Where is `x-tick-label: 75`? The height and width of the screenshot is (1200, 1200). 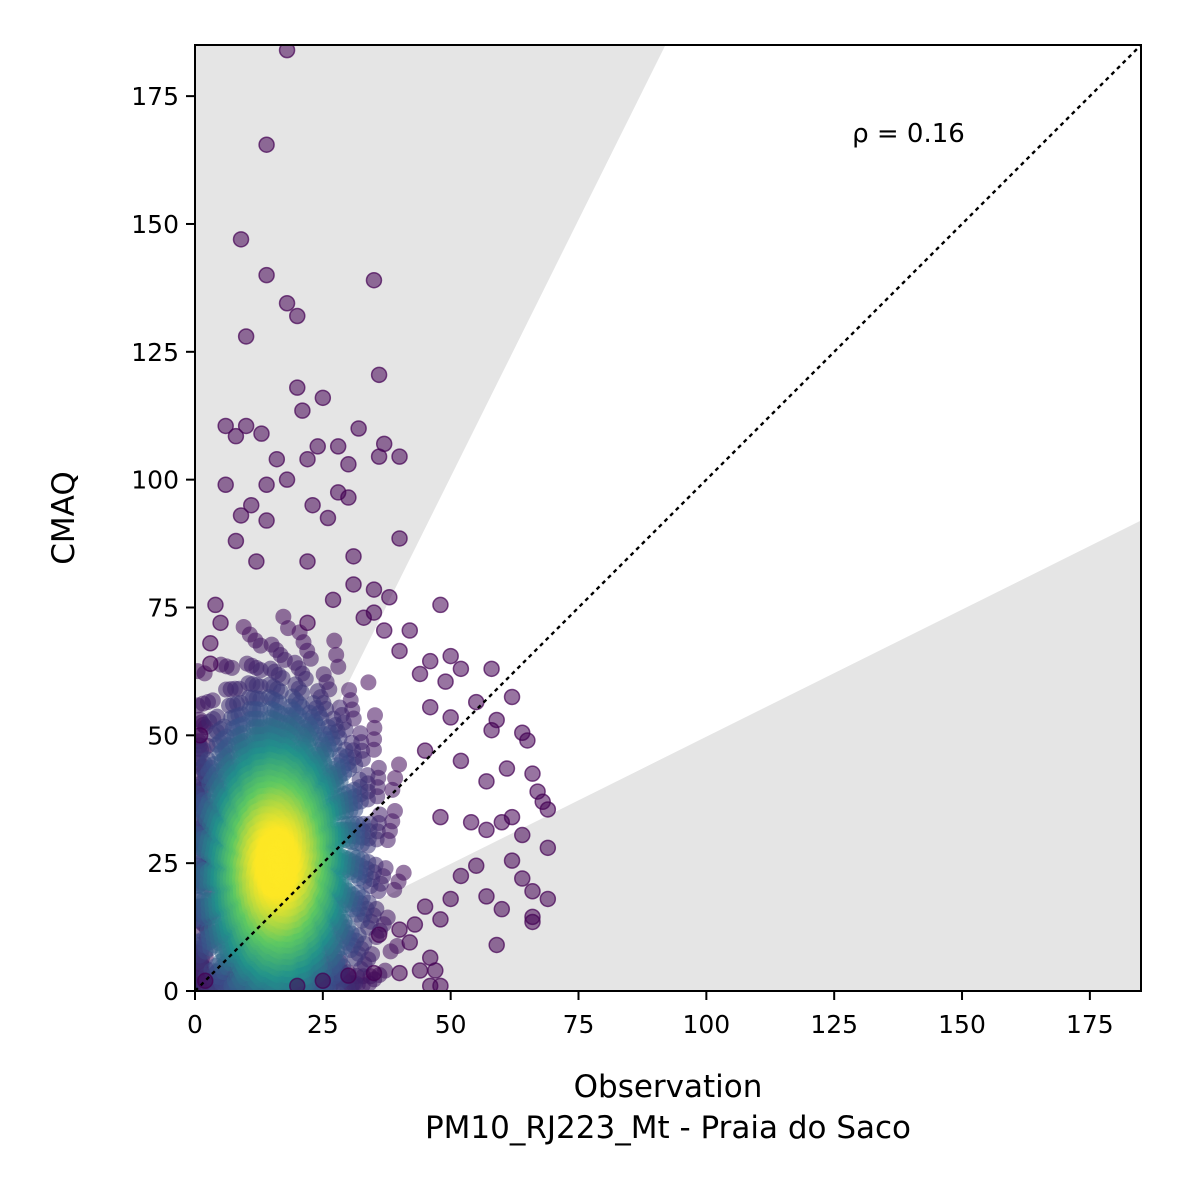 x-tick-label: 75 is located at coordinates (579, 1024).